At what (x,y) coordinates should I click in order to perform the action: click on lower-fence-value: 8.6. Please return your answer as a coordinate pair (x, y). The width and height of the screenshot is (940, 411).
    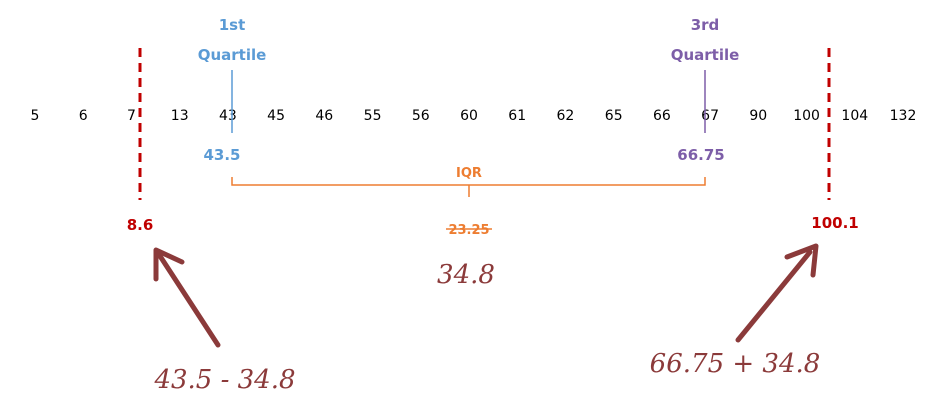
    Looking at the image, I should click on (140, 225).